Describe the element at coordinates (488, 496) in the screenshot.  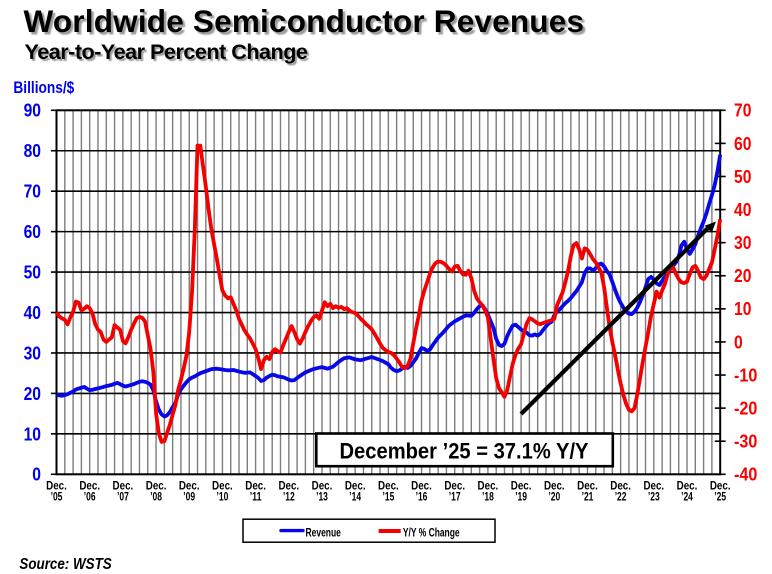
I see `svg-text: ’18` at that location.